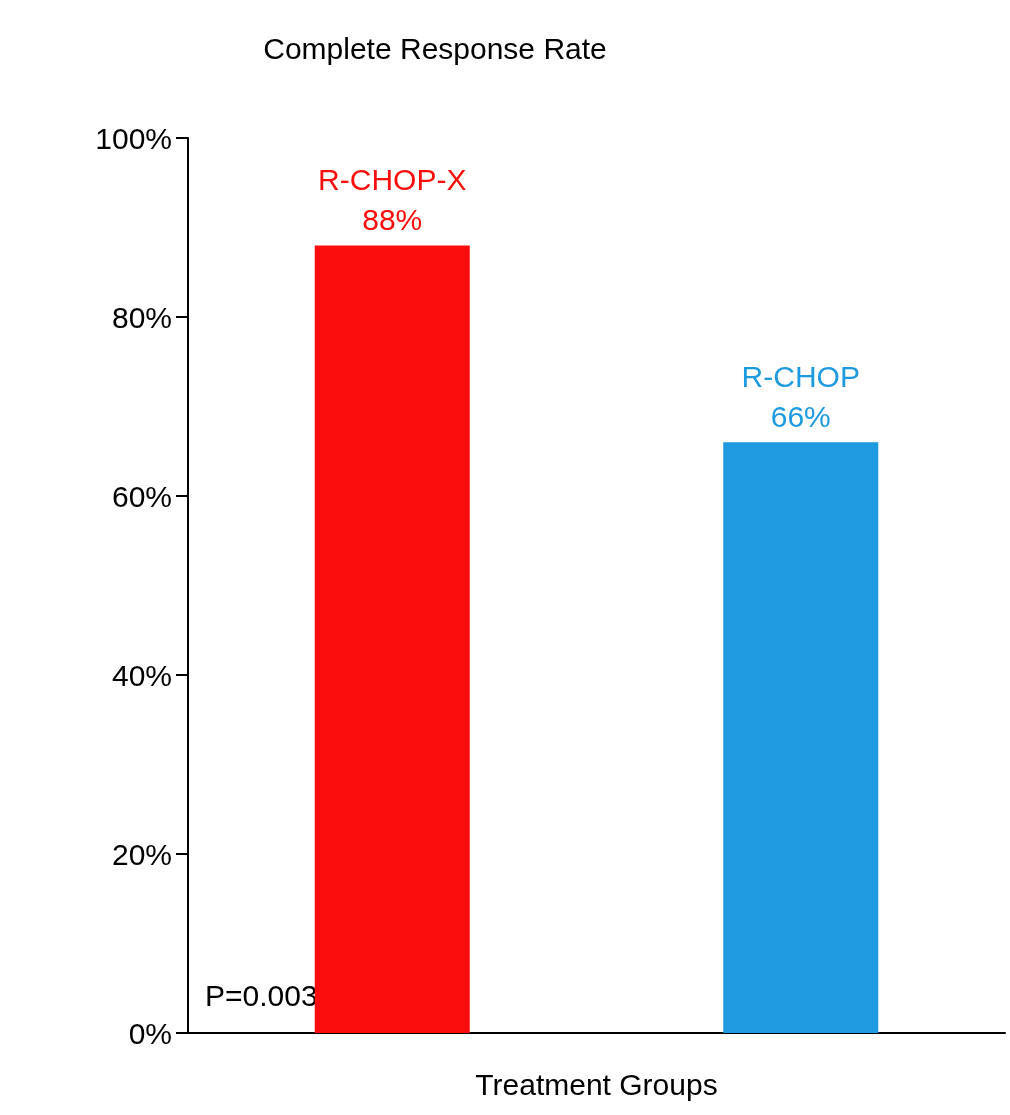 This screenshot has height=1115, width=1010. Describe the element at coordinates (141, 317) in the screenshot. I see `y-tick-label: 80%` at that location.